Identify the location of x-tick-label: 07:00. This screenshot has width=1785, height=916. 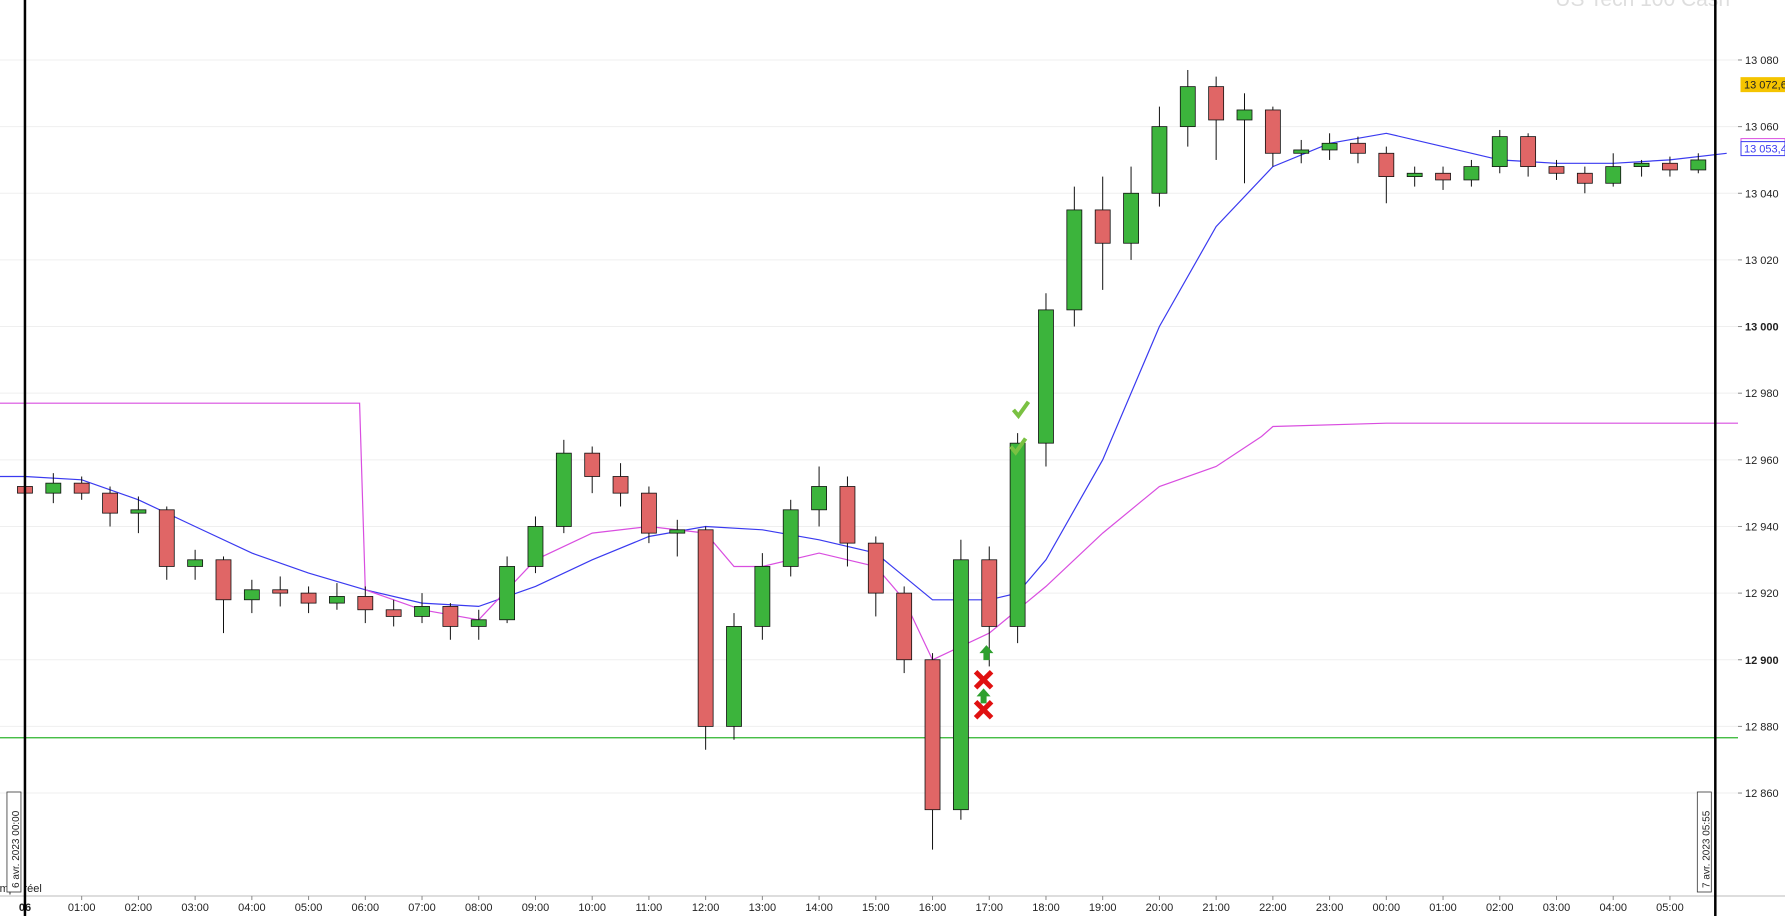
(422, 908).